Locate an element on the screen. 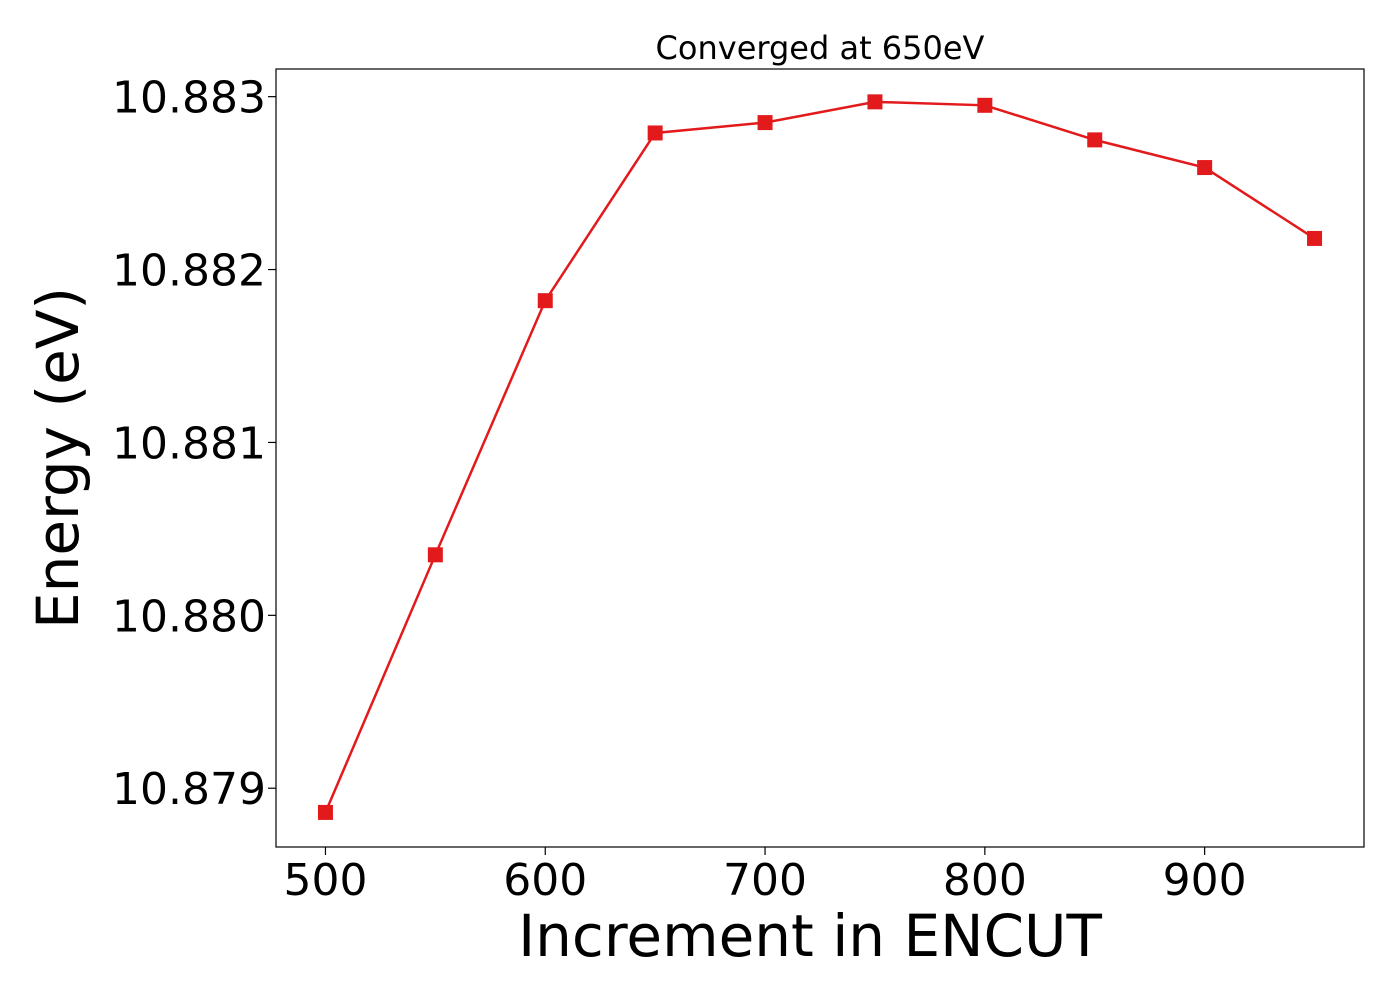 The image size is (1400, 1000). x-axis-label: Increment in ENCUT is located at coordinates (810, 936).